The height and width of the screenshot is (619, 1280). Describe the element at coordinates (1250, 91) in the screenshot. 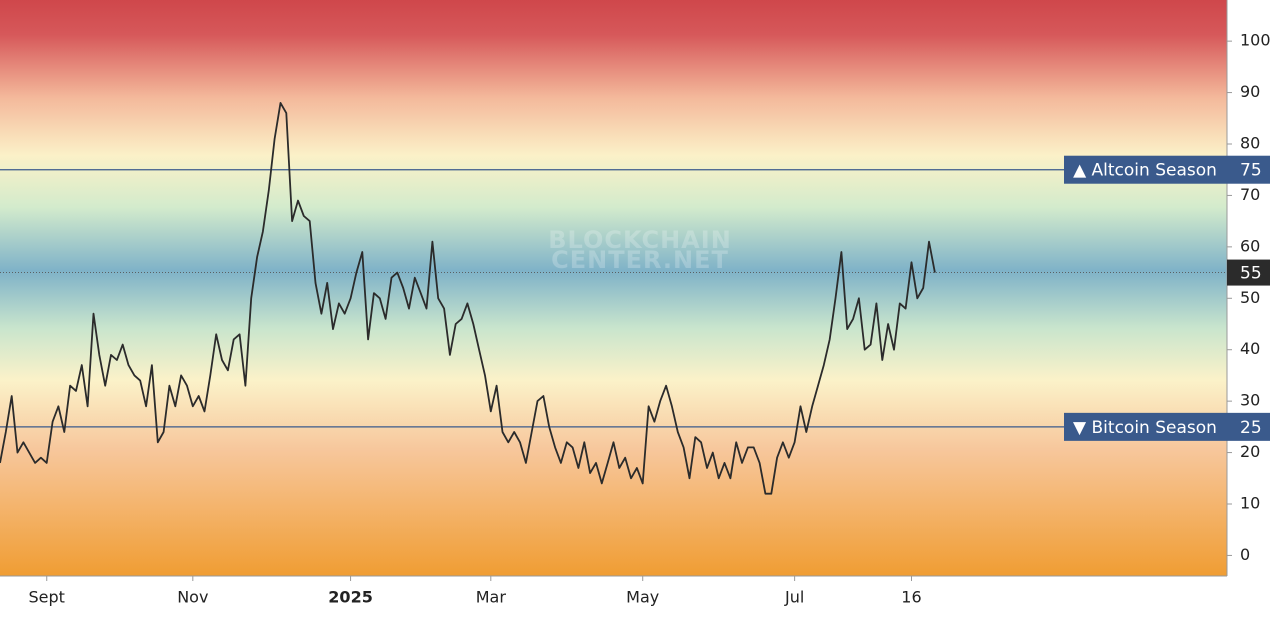

I see `y-tick-label: 90` at that location.